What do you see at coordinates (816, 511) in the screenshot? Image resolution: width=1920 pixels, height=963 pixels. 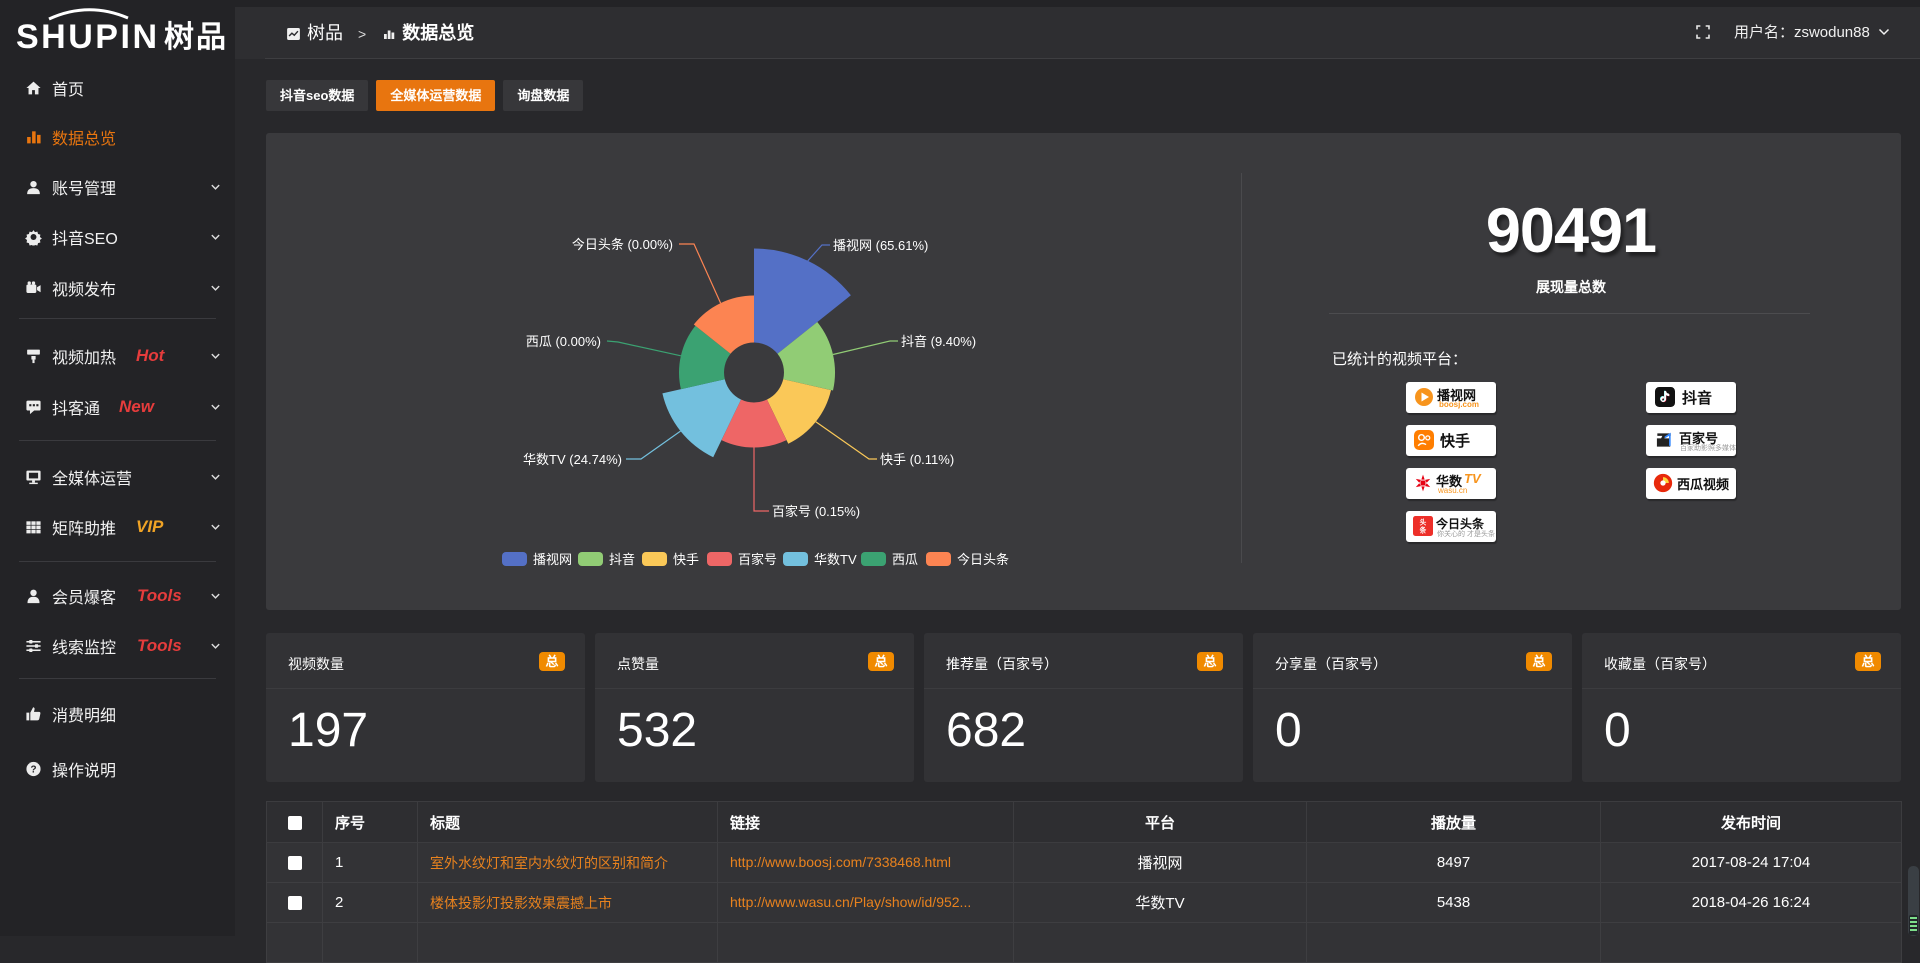 I see `svg-text: 百家号 (0.15%)` at bounding box center [816, 511].